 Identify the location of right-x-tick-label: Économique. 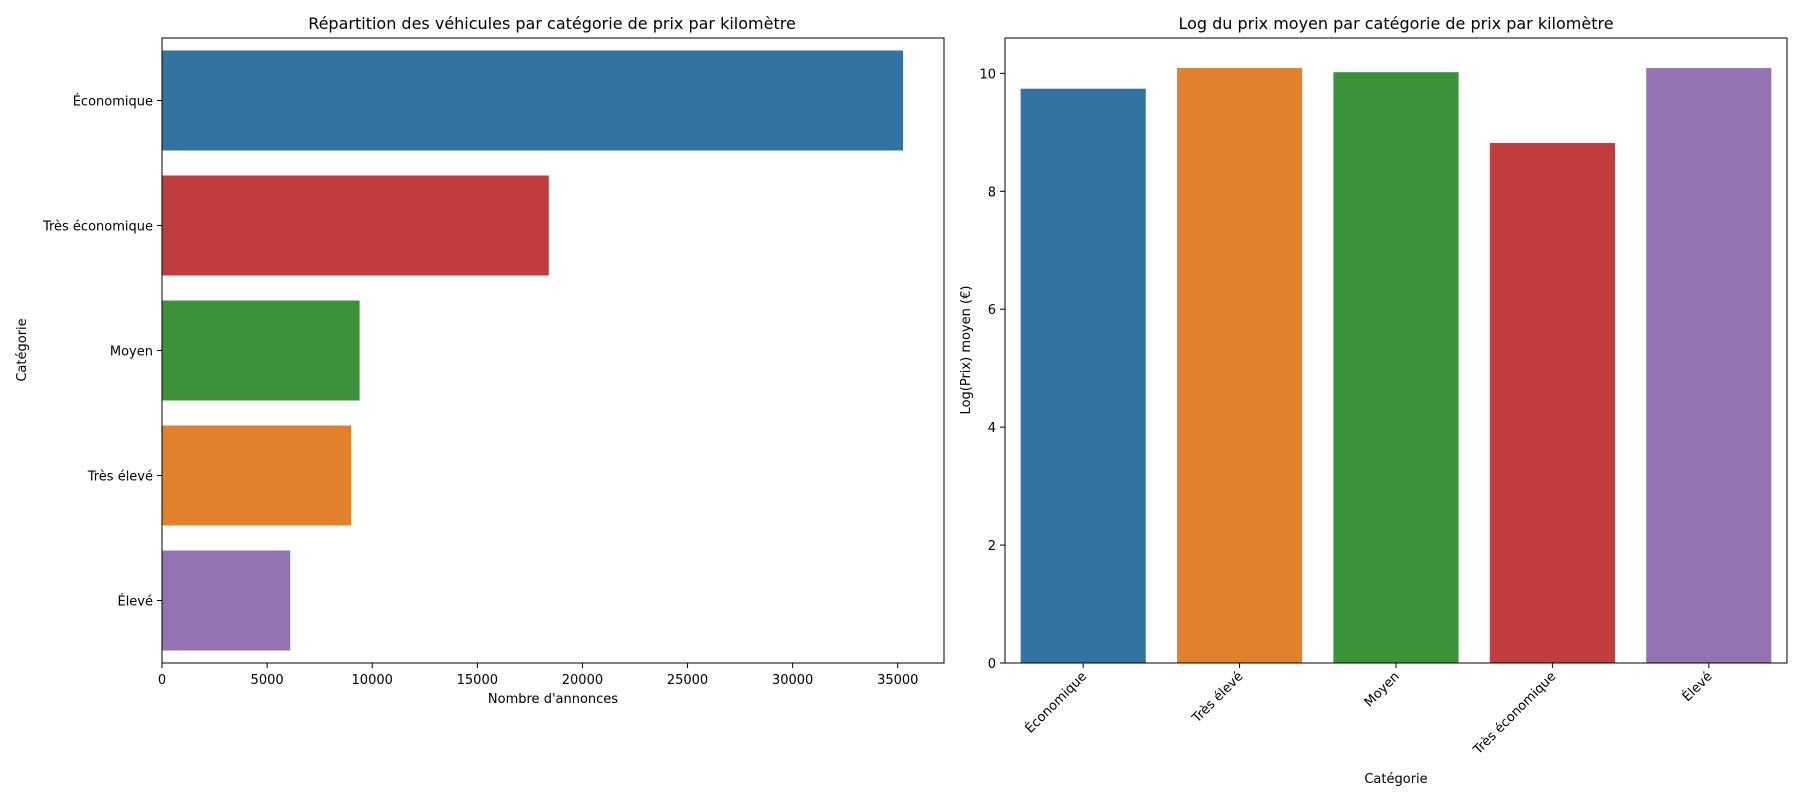
(1056, 703).